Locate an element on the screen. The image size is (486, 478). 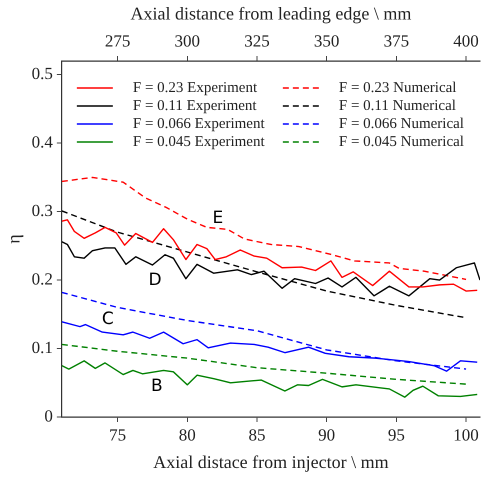
legend-label: F = 0.23 Experiment is located at coordinates (195, 88).